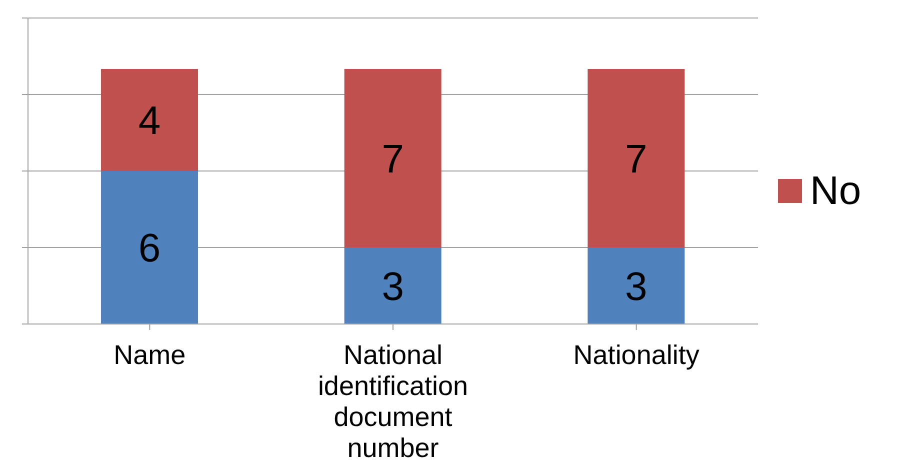 This screenshot has height=476, width=902. What do you see at coordinates (393, 401) in the screenshot?
I see `x-tick-label: National identification document number` at bounding box center [393, 401].